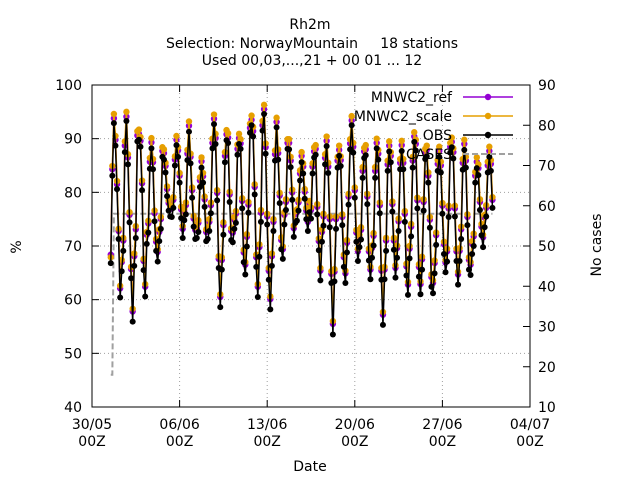 Image resolution: width=640 pixels, height=480 pixels. Describe the element at coordinates (73, 193) in the screenshot. I see `y-tick-label: 80` at that location.